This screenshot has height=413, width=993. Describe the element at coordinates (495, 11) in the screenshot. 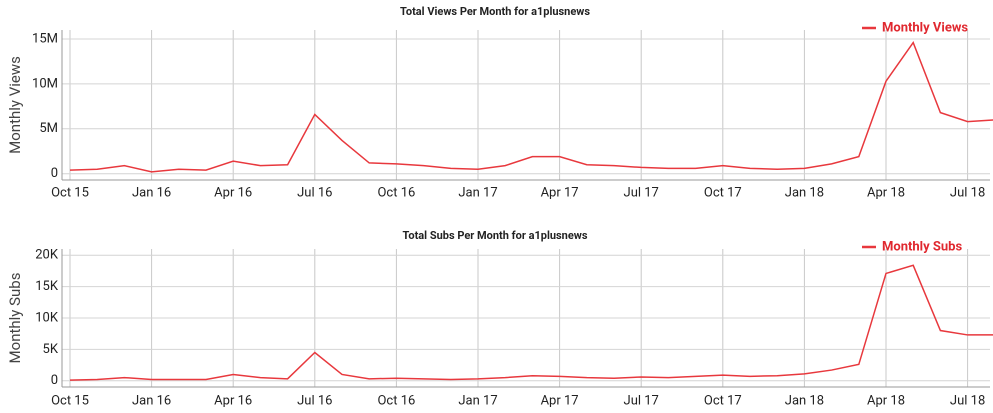

I see `chart-title: Total Views Per Month for a1plusnews` at that location.